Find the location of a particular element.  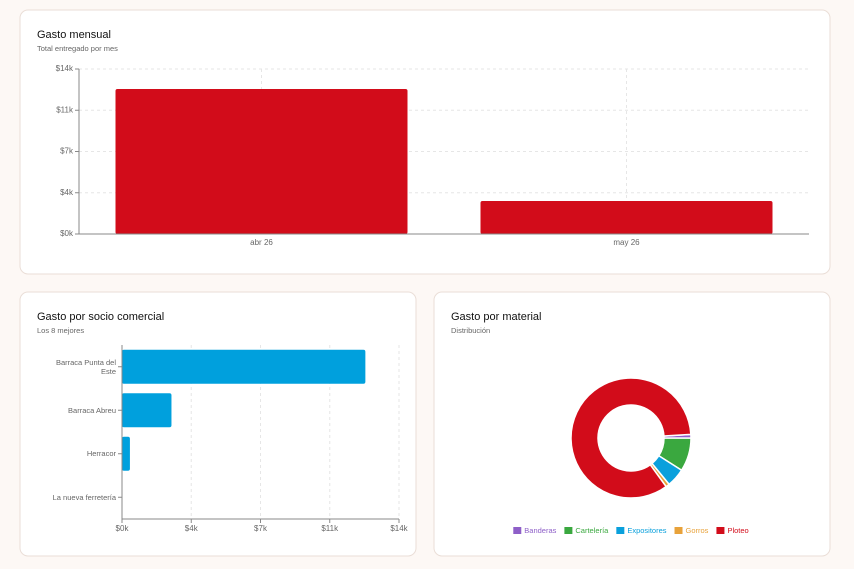

card-subtitle: Total entregado por mes is located at coordinates (77, 48).